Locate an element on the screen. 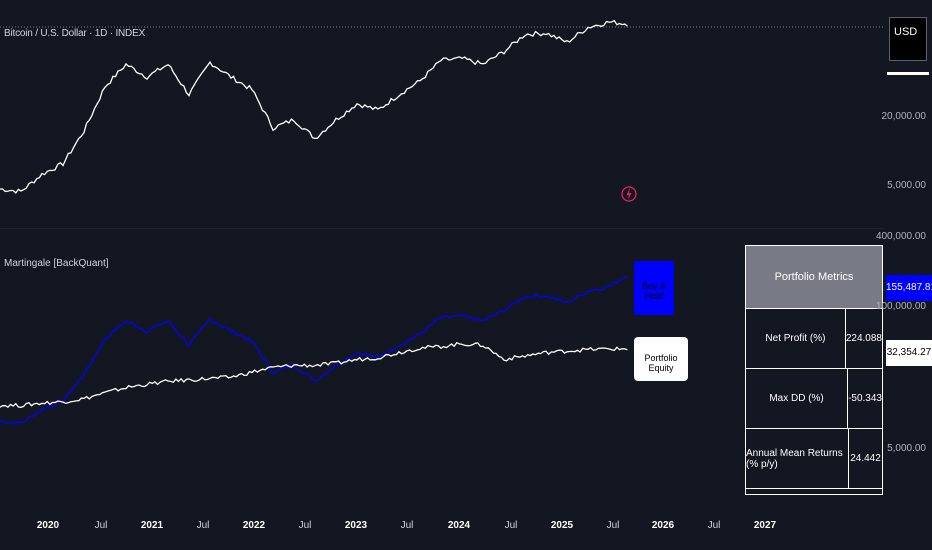 The width and height of the screenshot is (932, 550). series-line is located at coordinates (314, 375).